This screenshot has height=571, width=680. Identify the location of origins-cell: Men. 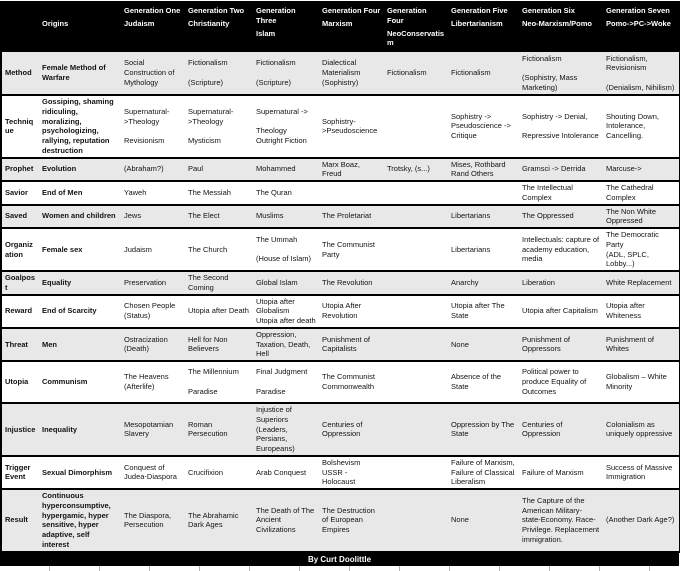
(80, 344).